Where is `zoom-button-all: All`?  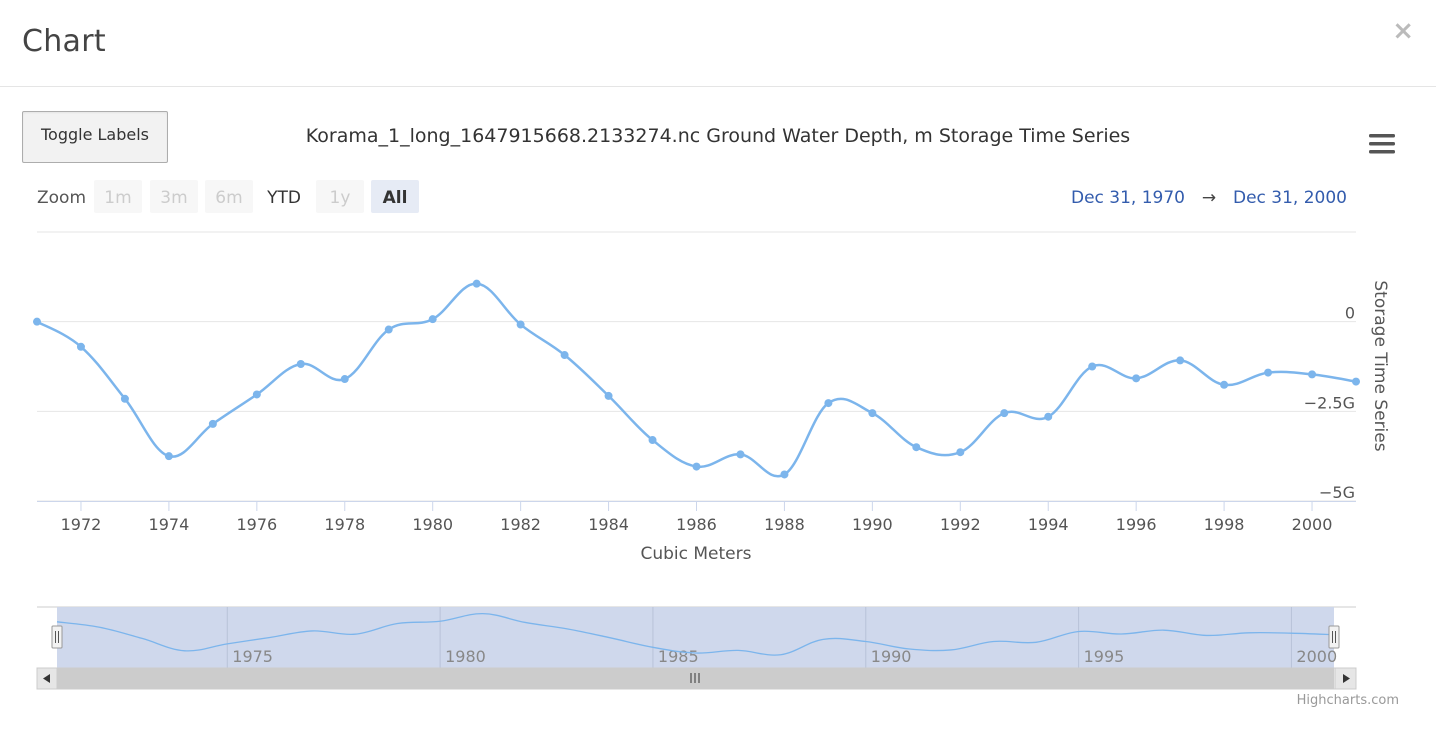
zoom-button-all: All is located at coordinates (395, 196).